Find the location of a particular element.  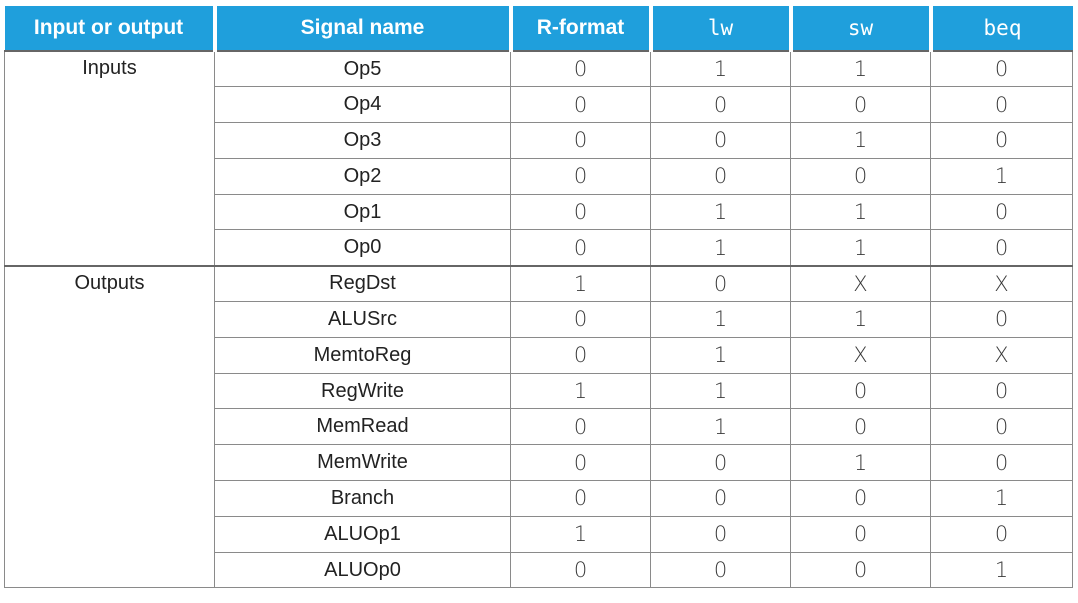

column-header-signal-name: Signal name is located at coordinates (362, 28).